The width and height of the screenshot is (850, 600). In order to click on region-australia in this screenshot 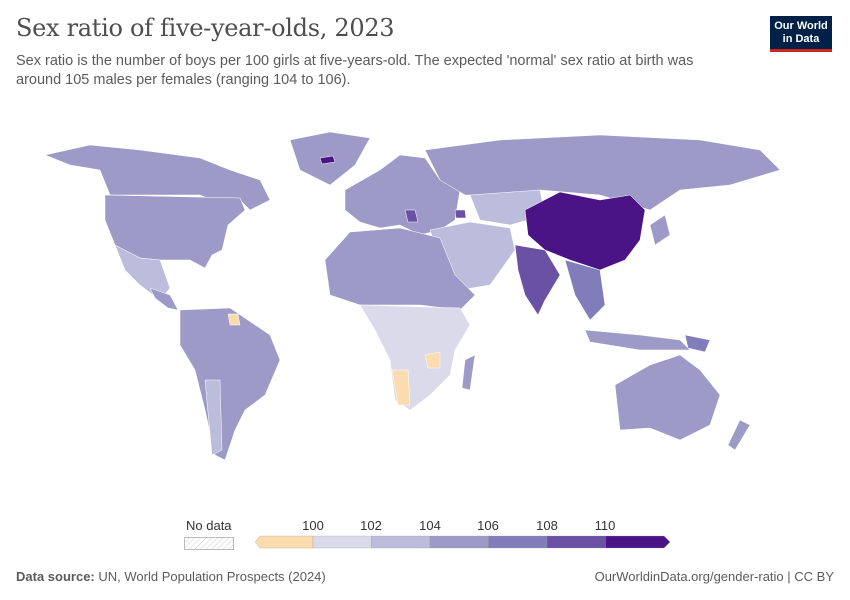, I will do `click(667, 397)`.